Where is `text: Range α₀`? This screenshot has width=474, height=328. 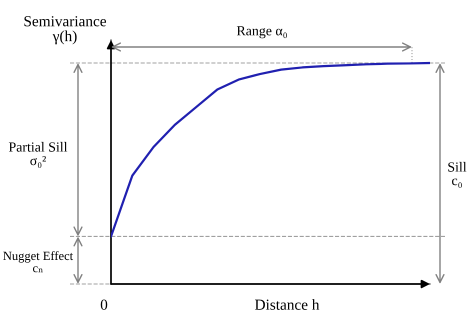 text: Range α₀ is located at coordinates (261, 32).